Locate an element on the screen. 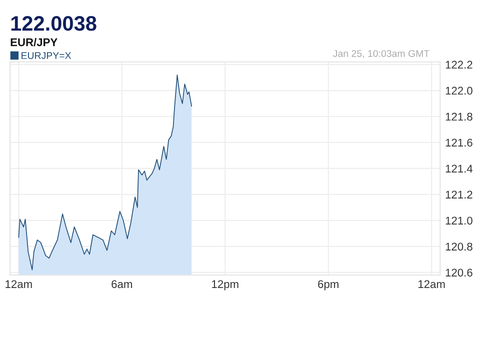 This screenshot has height=360, width=480. y-tick-label: 121.0 is located at coordinates (459, 220).